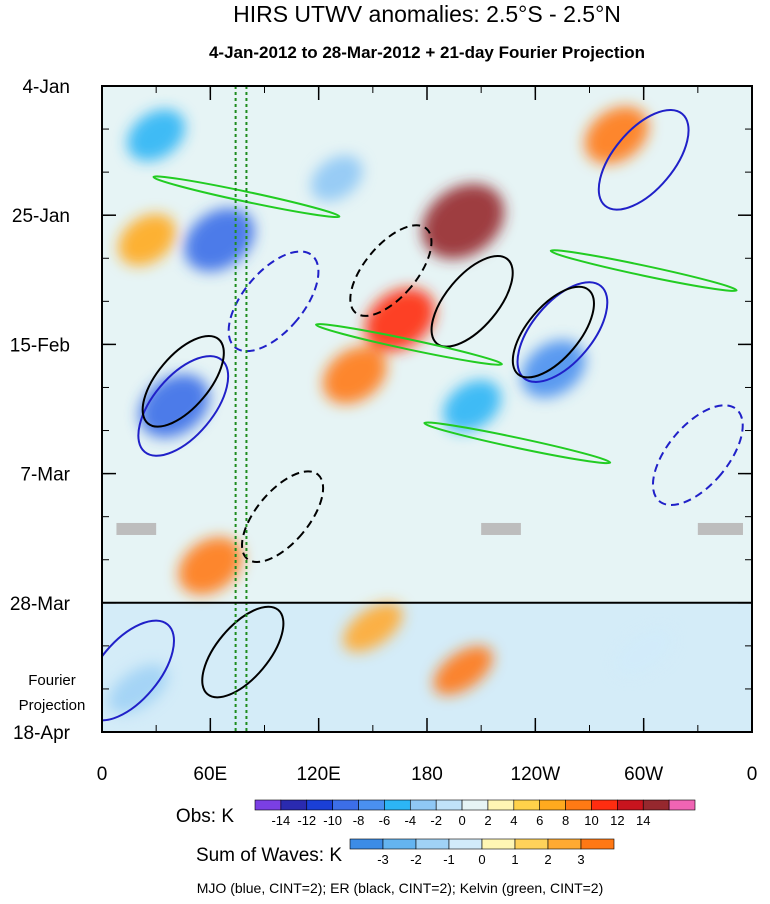  What do you see at coordinates (565, 820) in the screenshot?
I see `colorbar-tick-label: 8` at bounding box center [565, 820].